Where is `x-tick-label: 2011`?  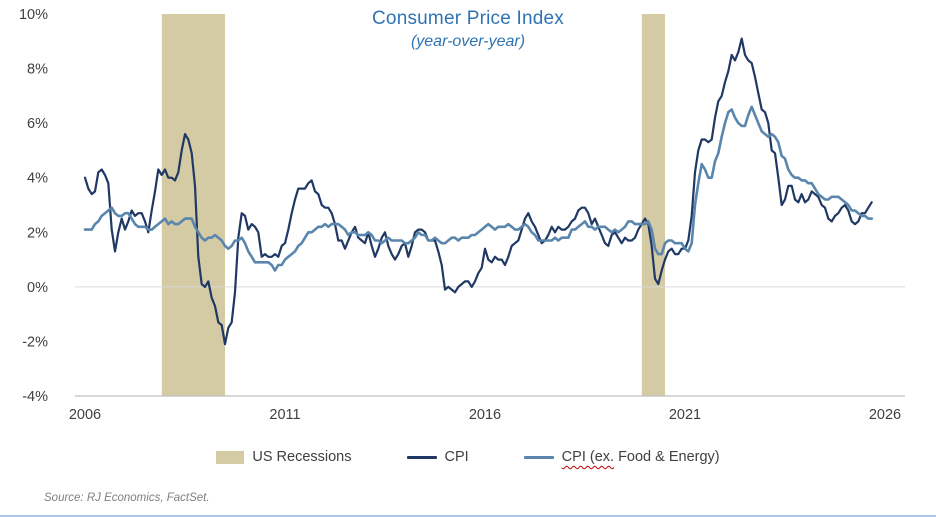 x-tick-label: 2011 is located at coordinates (284, 415).